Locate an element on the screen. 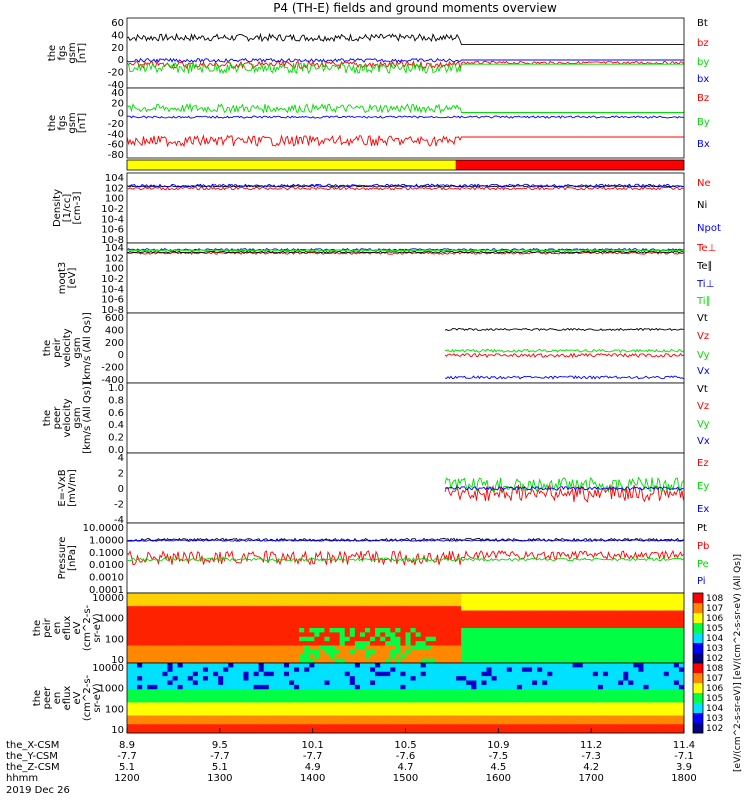 The width and height of the screenshot is (750, 800). series-line-Vt is located at coordinates (564, 329).